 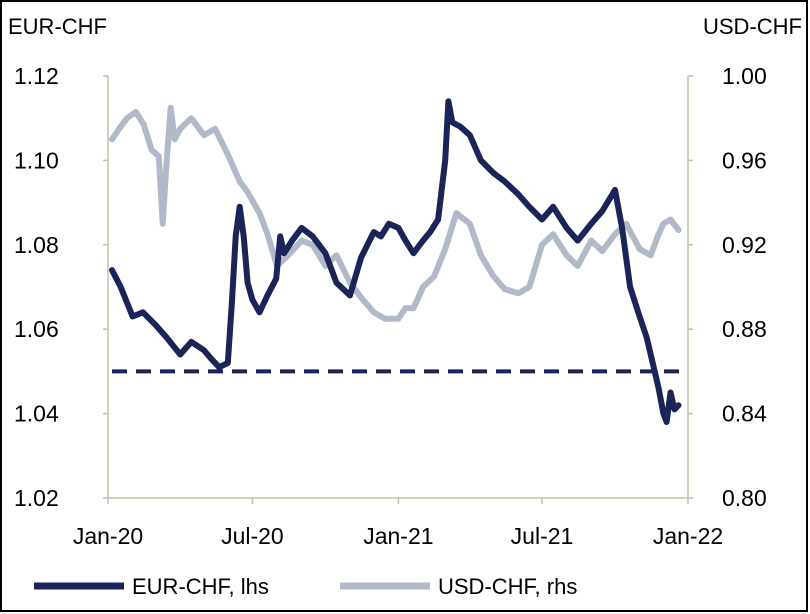 What do you see at coordinates (744, 245) in the screenshot?
I see `right-tick-label: 0.92` at bounding box center [744, 245].